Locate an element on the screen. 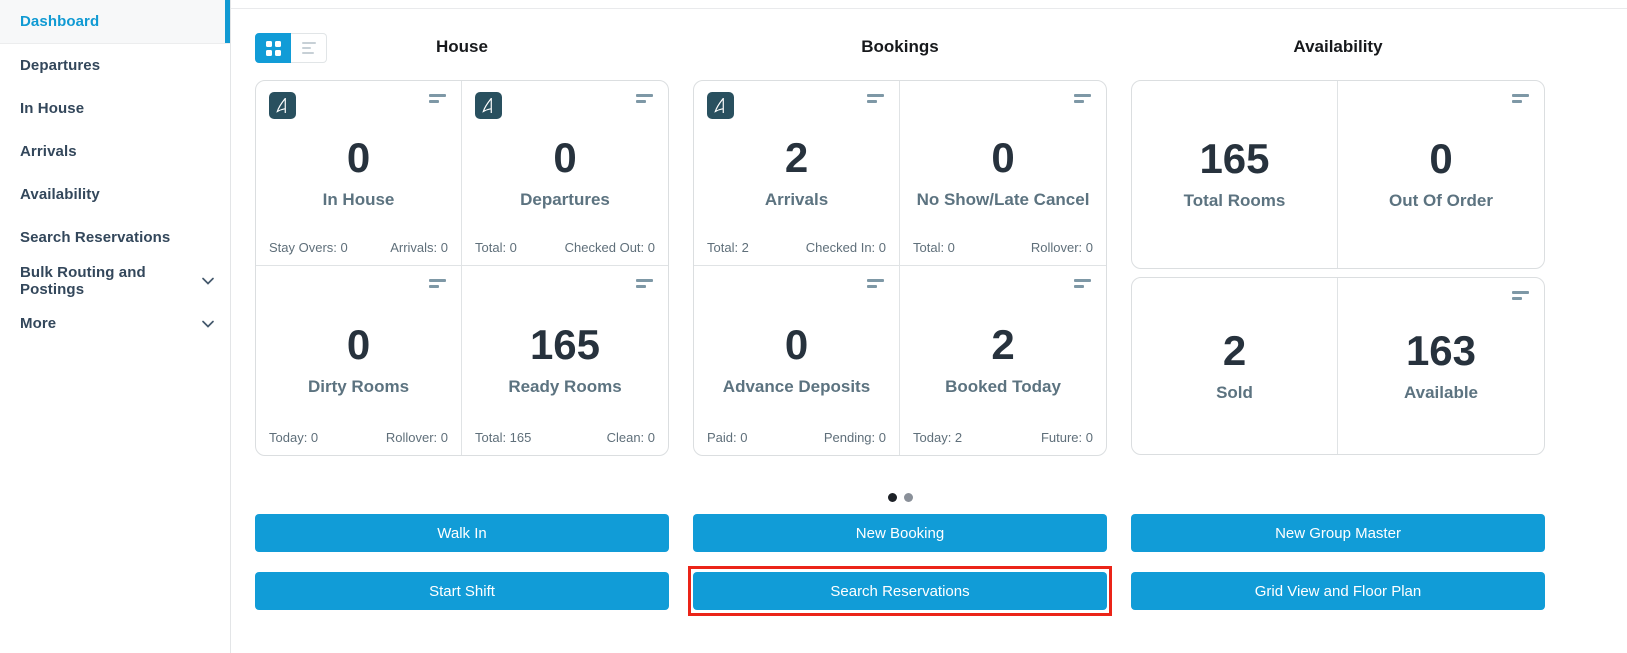  action-buttons-row-1: Walk In New Booking New Group Master is located at coordinates (900, 533).